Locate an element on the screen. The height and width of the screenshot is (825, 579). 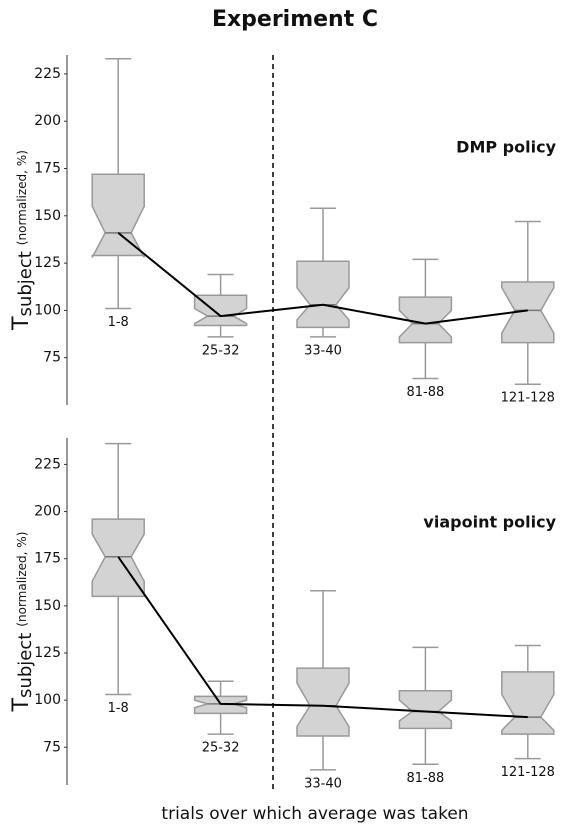
x-axis-label: trials over which average was taken is located at coordinates (314, 814).